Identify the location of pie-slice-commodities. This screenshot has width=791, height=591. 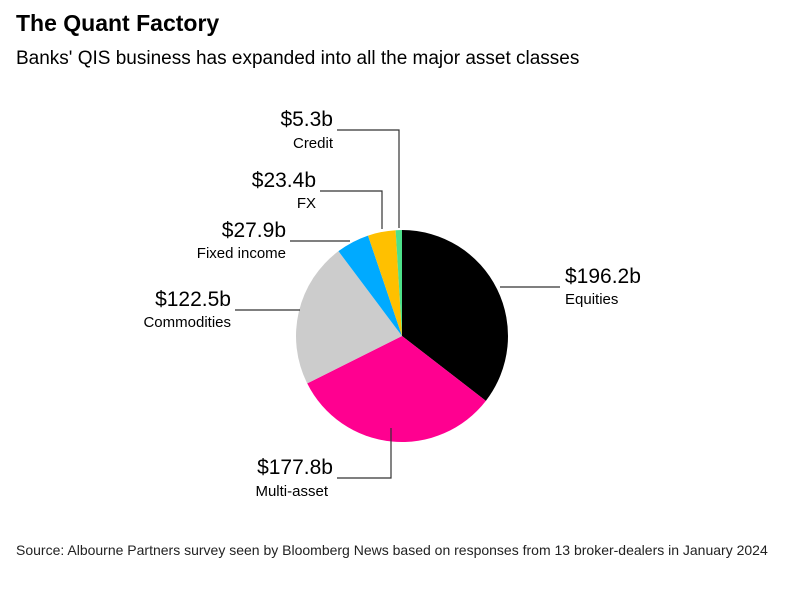
(349, 317).